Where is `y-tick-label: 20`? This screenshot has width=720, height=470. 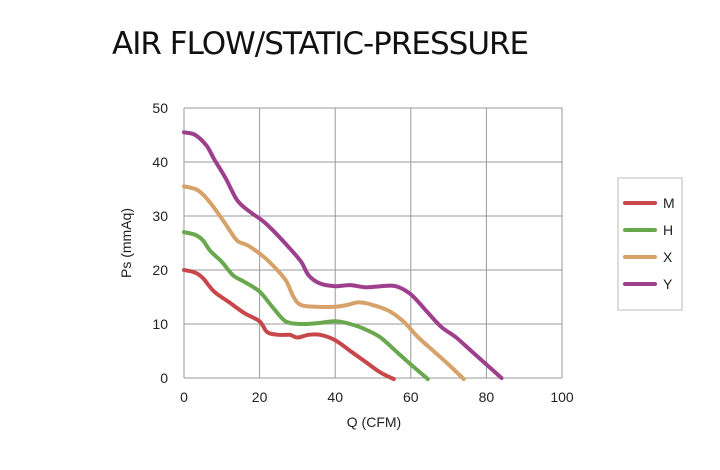
y-tick-label: 20 is located at coordinates (160, 270).